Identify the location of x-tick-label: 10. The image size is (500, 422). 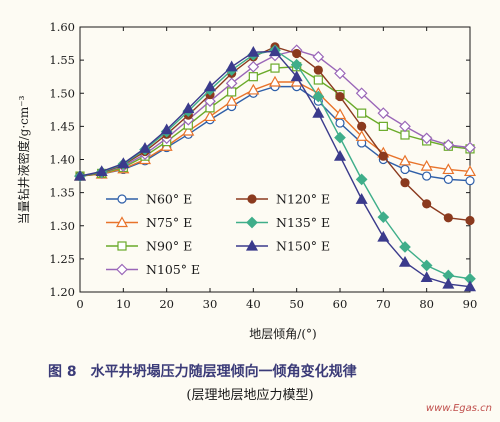
(123, 304).